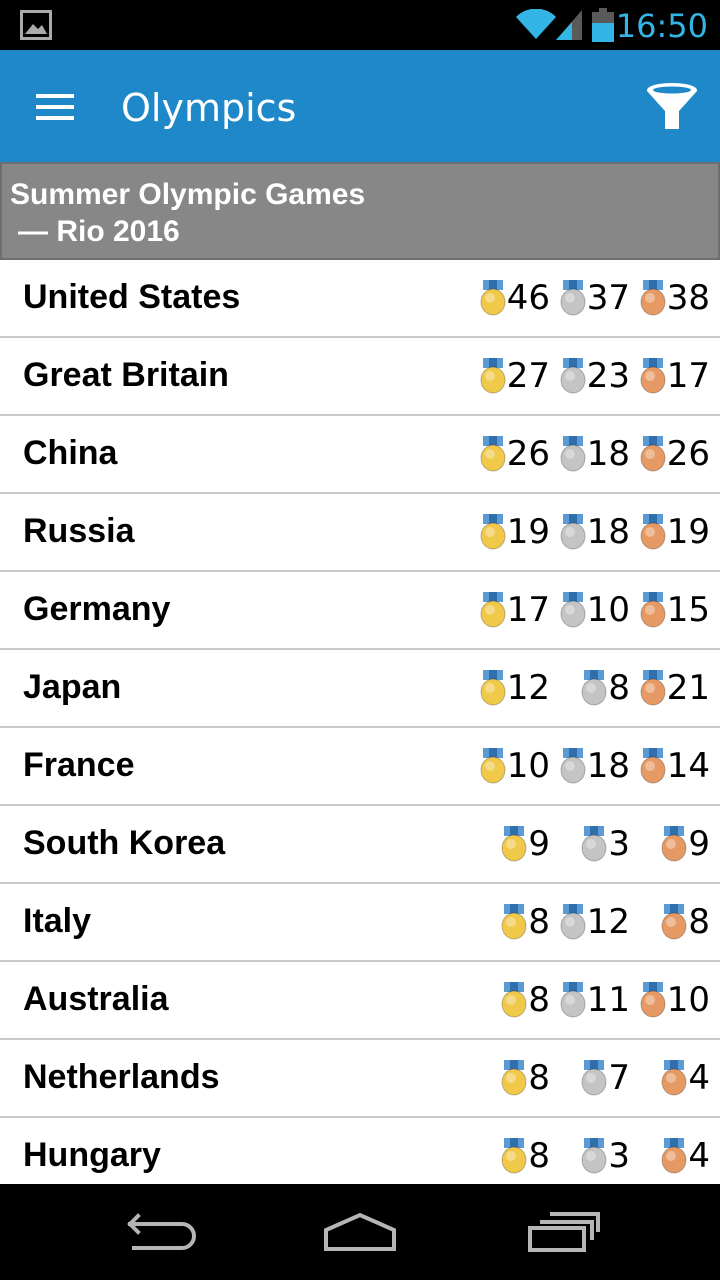 The image size is (720, 1280). I want to click on silver-medal-count: 12, so click(595, 922).